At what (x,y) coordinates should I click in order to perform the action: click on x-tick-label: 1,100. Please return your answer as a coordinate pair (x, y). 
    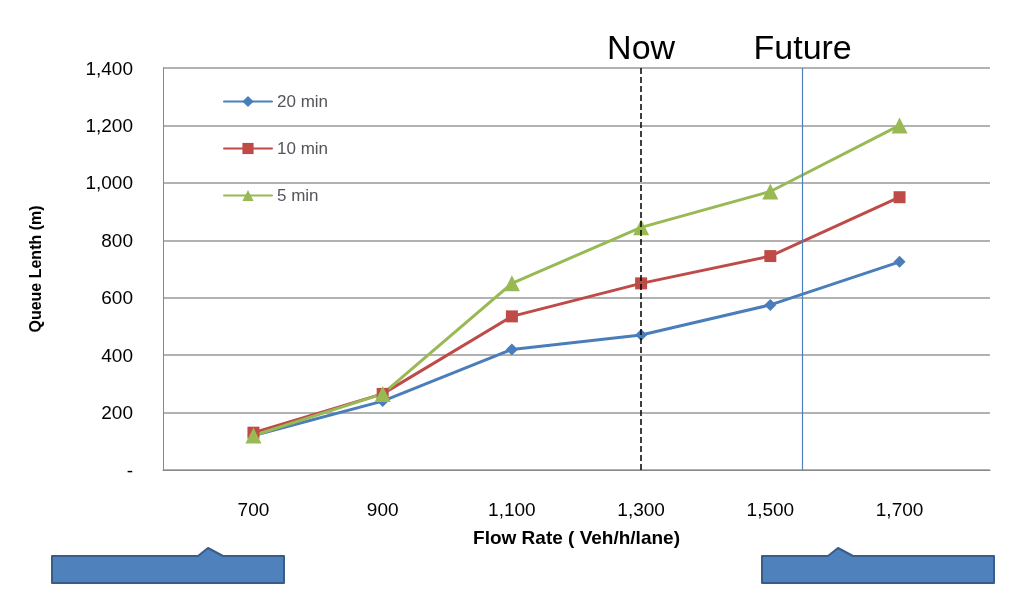
    Looking at the image, I should click on (512, 509).